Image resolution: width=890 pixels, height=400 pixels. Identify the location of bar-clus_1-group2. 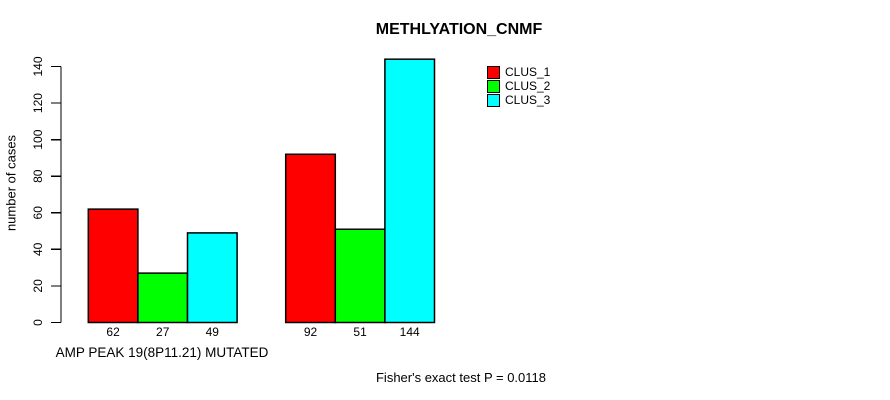
(310, 238).